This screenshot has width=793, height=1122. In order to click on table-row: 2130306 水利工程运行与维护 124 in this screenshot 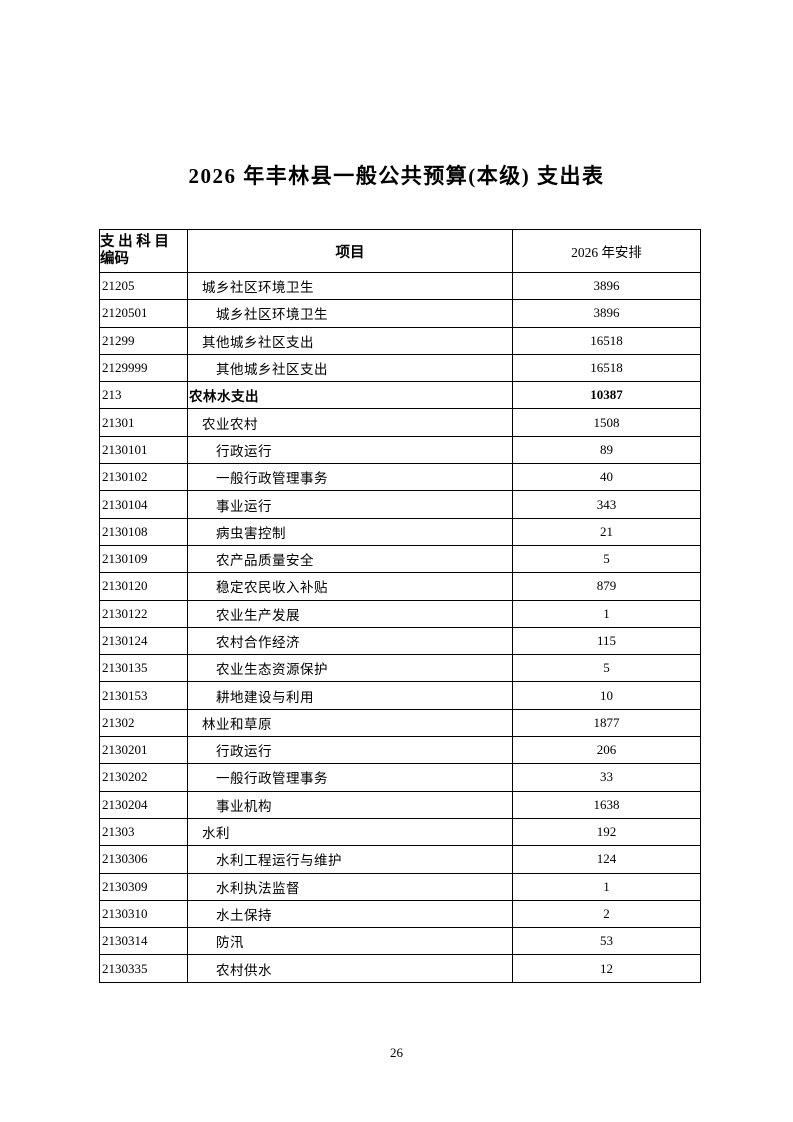, I will do `click(400, 859)`.